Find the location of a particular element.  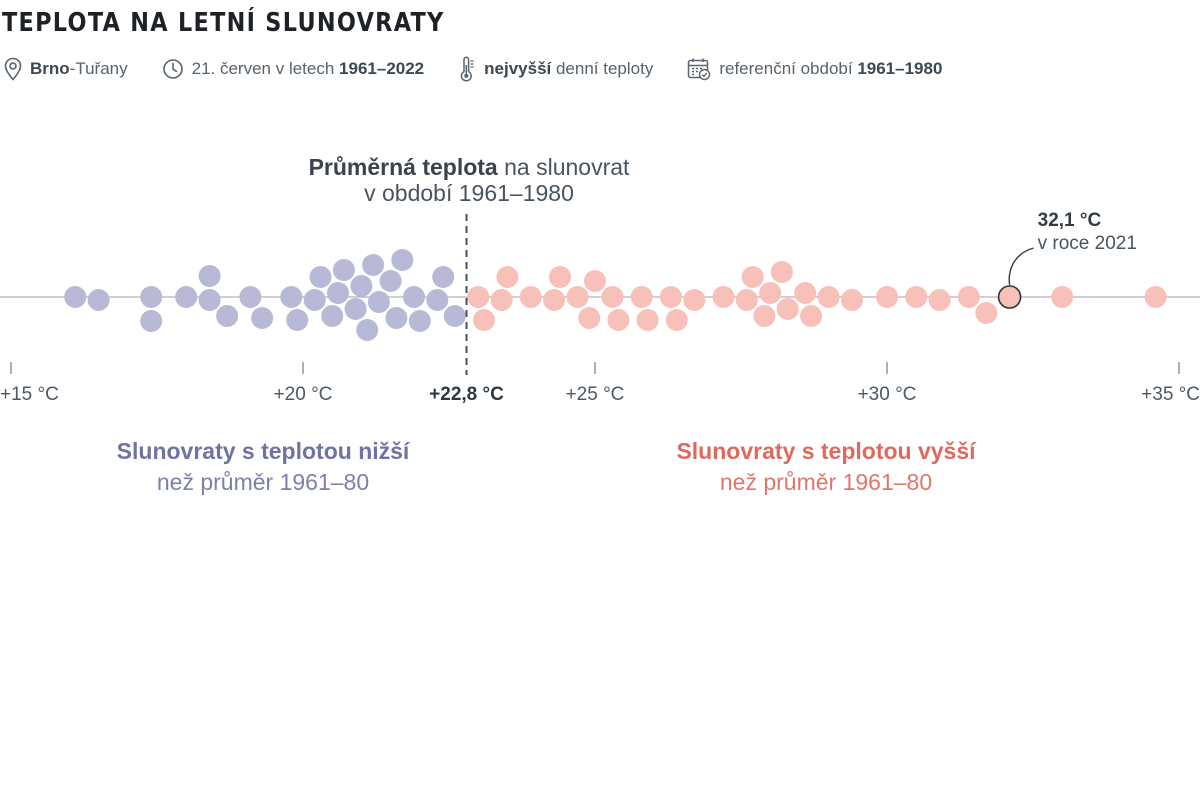

x-tick-label-0: +15 °C is located at coordinates (29, 394).